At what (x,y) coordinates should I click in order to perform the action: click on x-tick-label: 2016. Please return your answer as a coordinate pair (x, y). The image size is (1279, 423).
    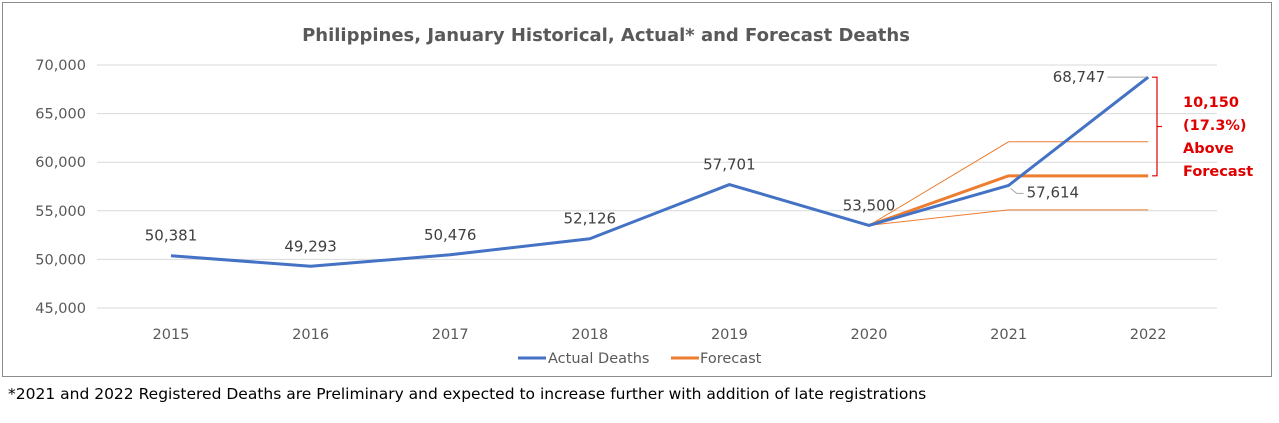
    Looking at the image, I should click on (310, 335).